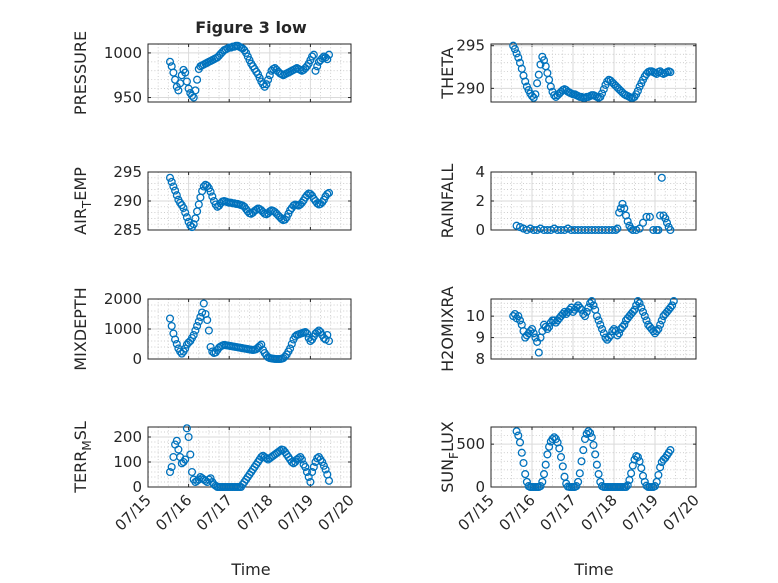 The image size is (778, 583). I want to click on y-tick-label: 290, so click(470, 88).